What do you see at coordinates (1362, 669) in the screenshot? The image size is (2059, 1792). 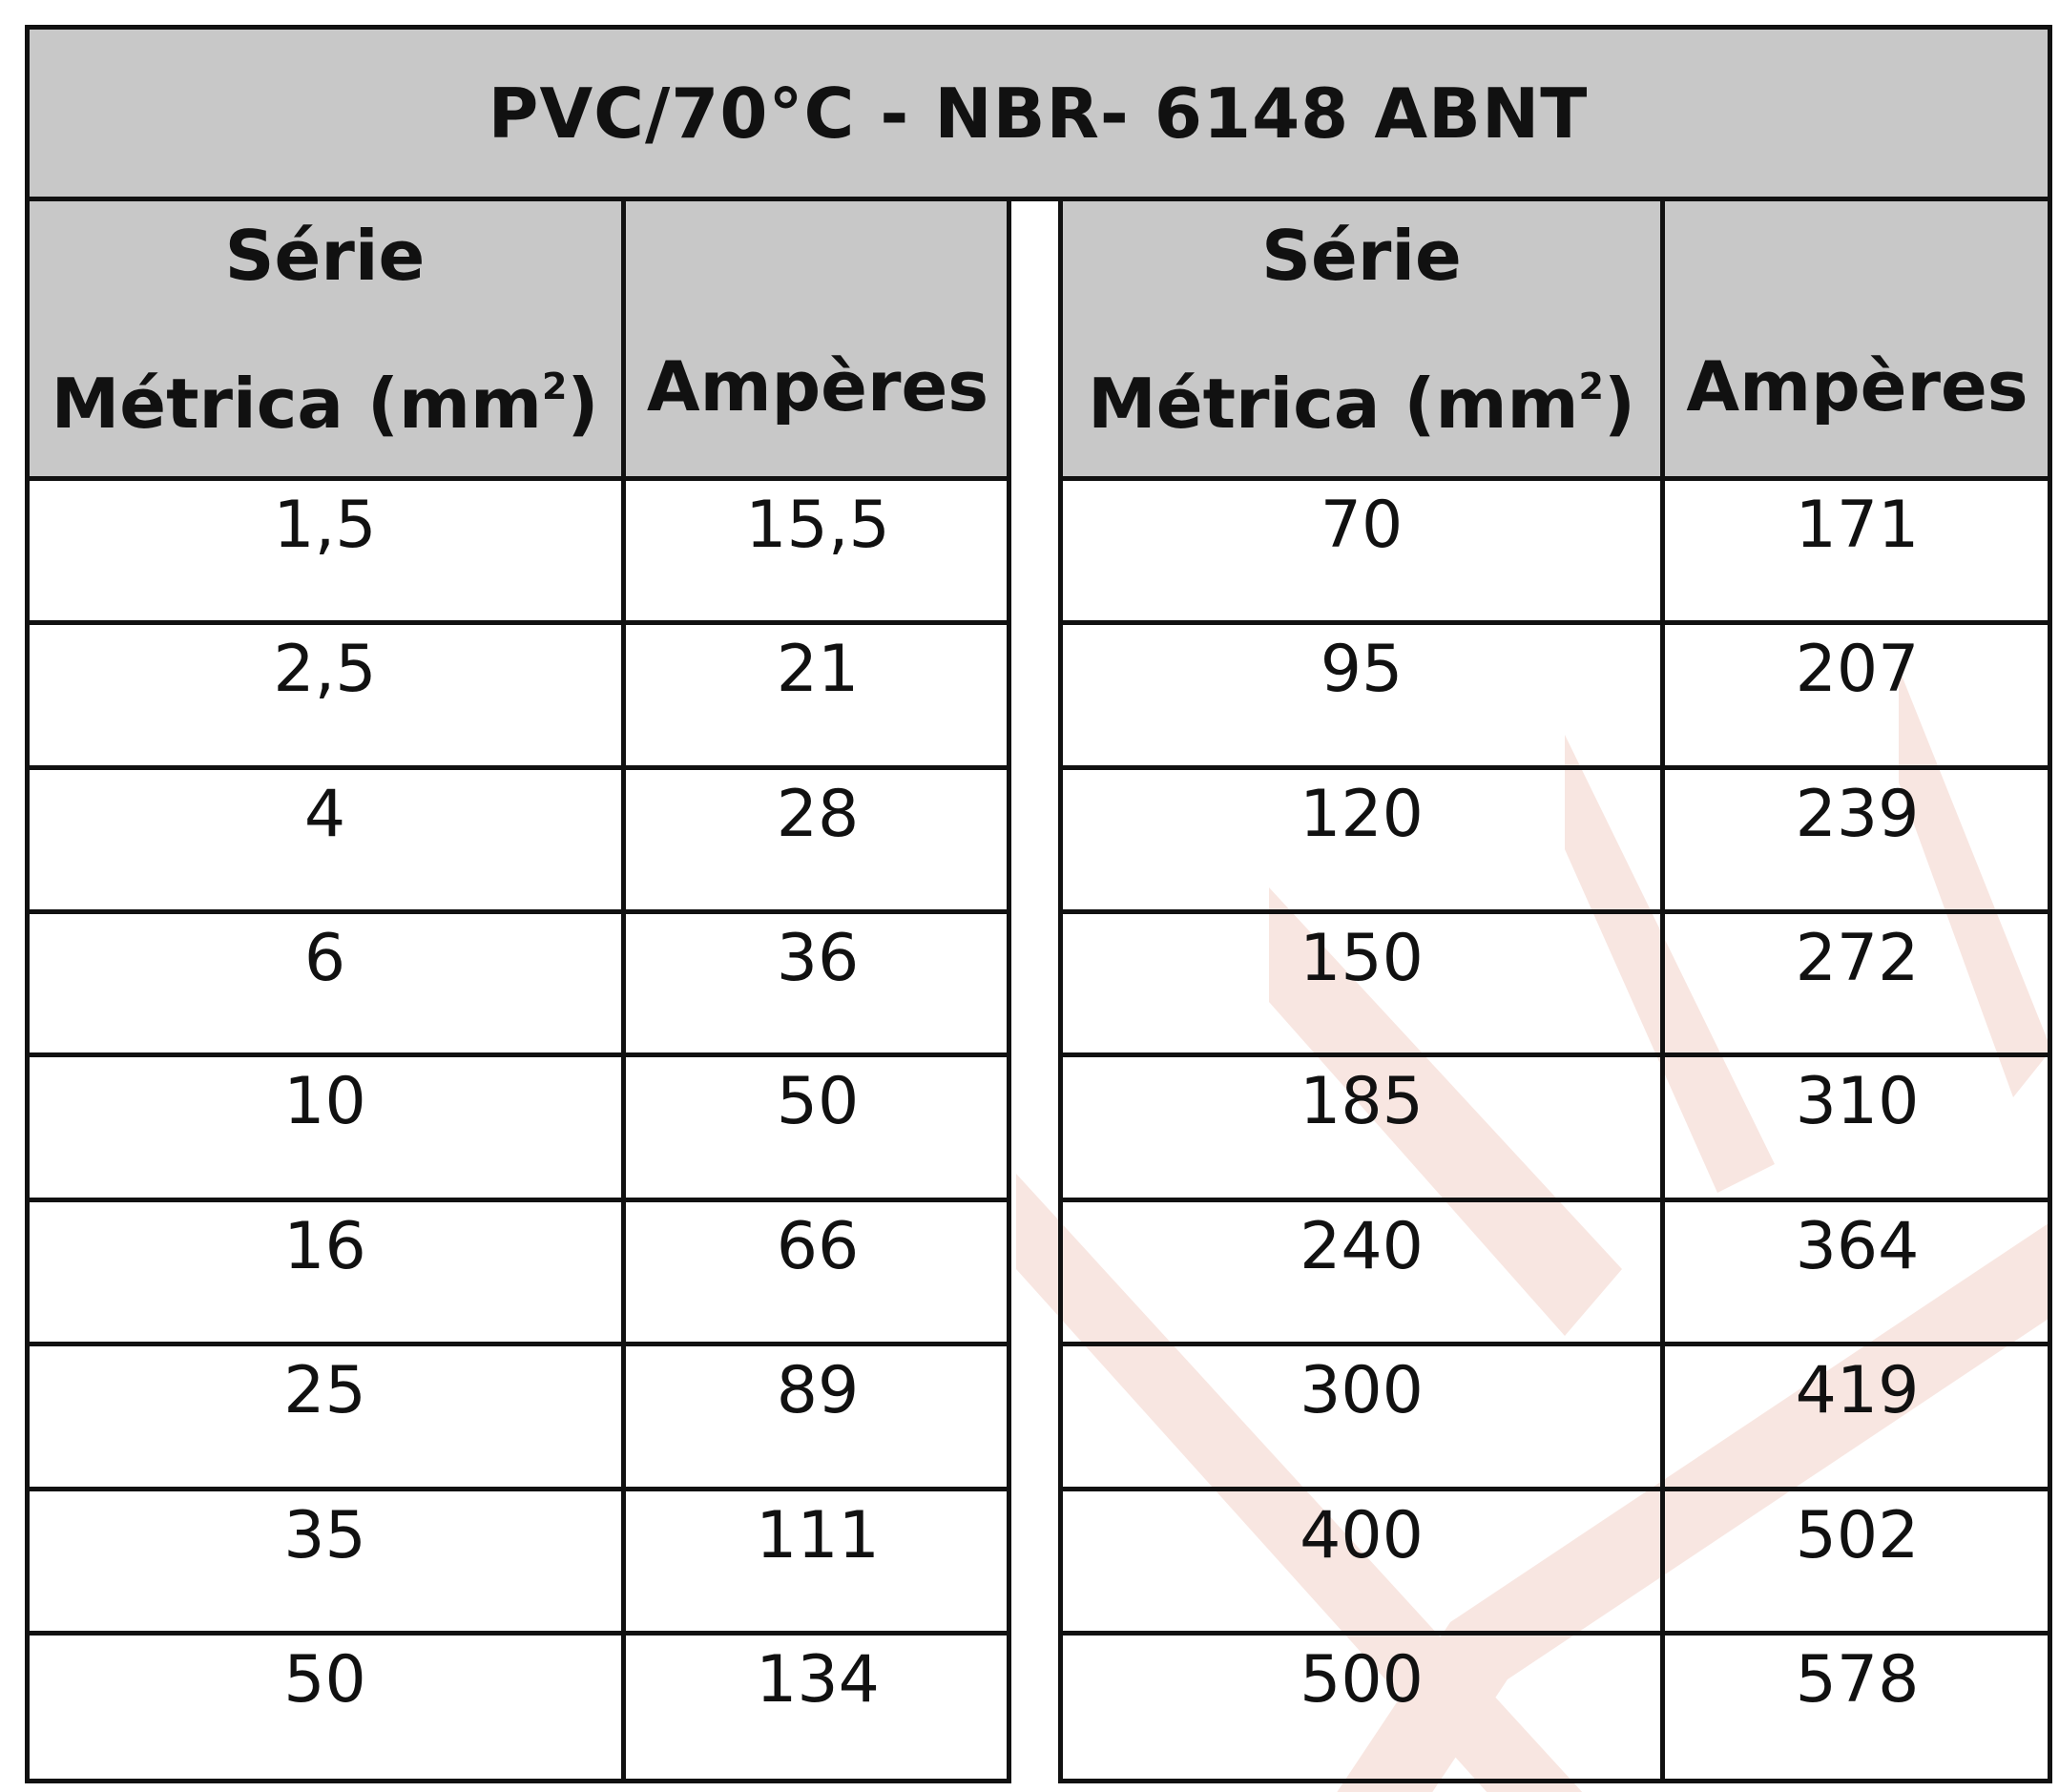 I see `right-metrica-cell: 95` at bounding box center [1362, 669].